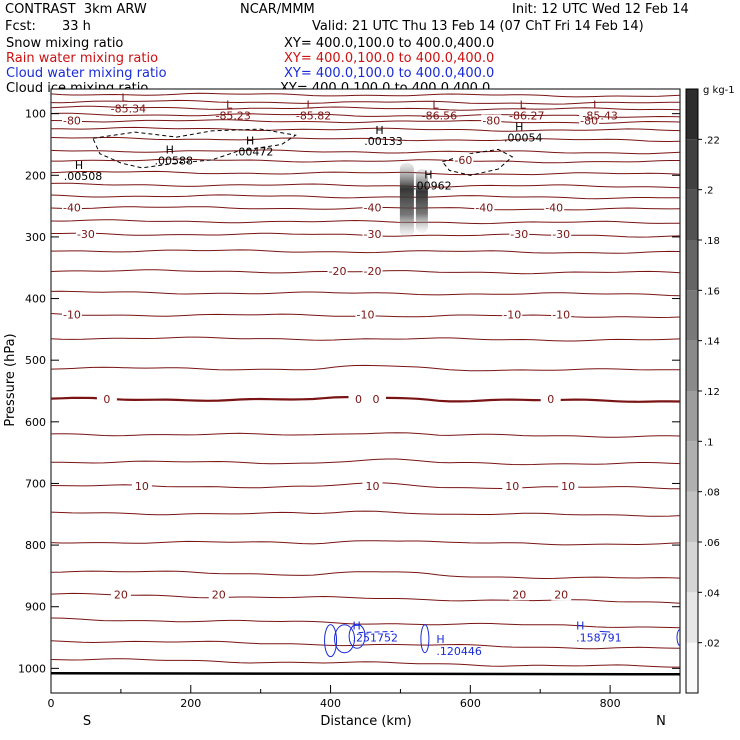  What do you see at coordinates (365, 674) in the screenshot?
I see `surface-line` at bounding box center [365, 674].